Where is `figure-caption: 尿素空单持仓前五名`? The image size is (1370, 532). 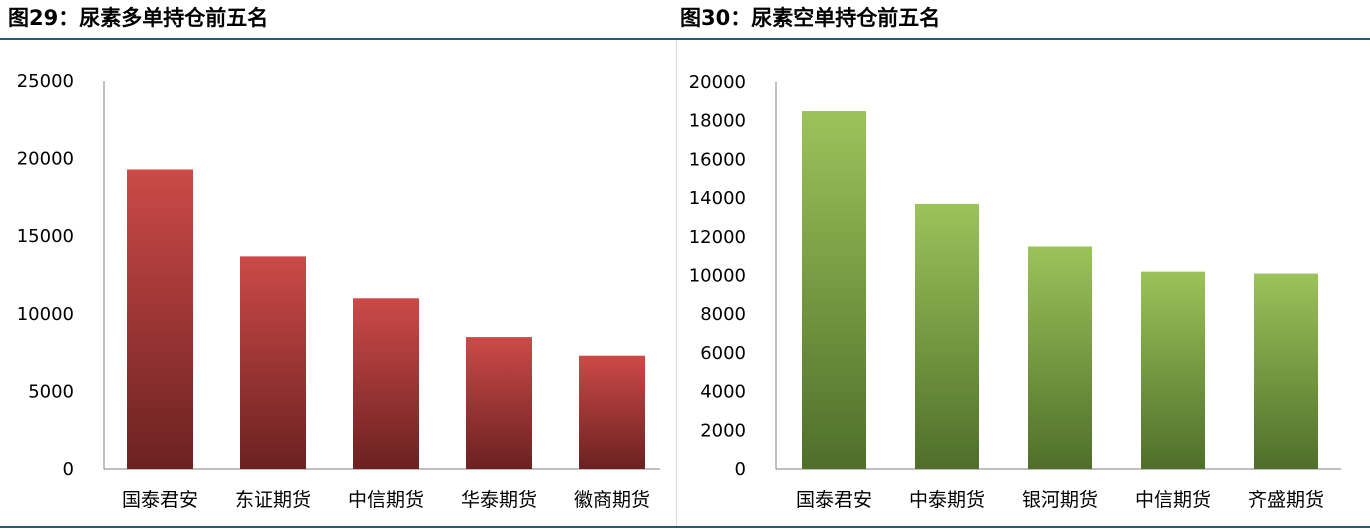 figure-caption: 尿素空单持仓前五名 is located at coordinates (846, 18).